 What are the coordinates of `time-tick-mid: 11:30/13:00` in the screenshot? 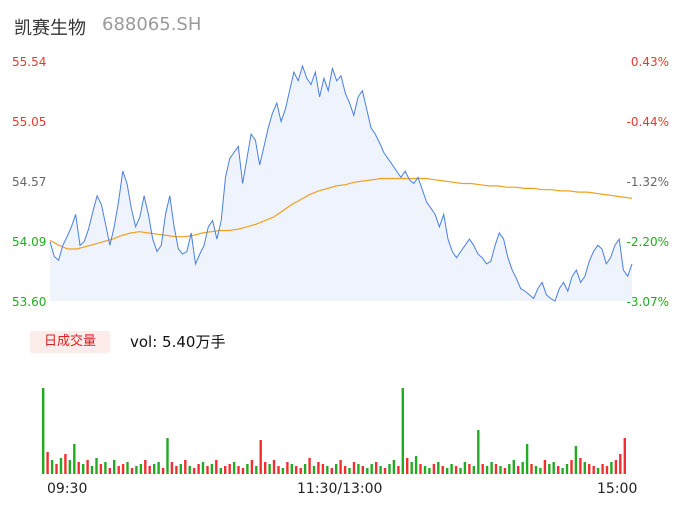 It's located at (340, 489).